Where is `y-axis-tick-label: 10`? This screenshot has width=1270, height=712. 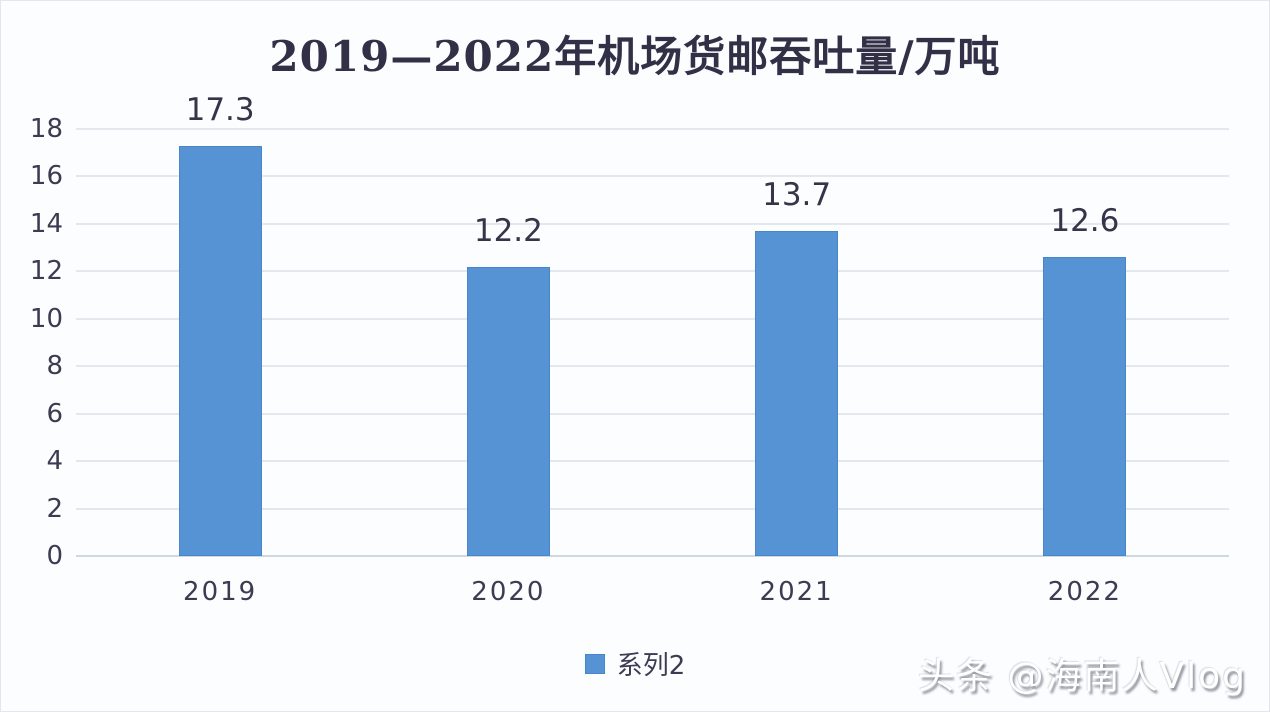 y-axis-tick-label: 10 is located at coordinates (46, 318).